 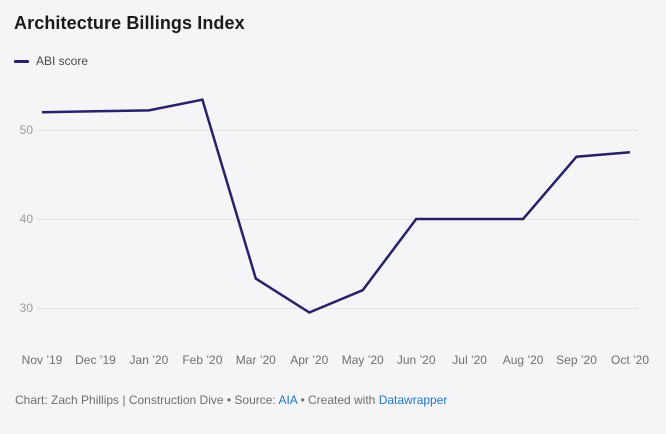 What do you see at coordinates (576, 360) in the screenshot?
I see `x-axis-tick-label: Sep ’20` at bounding box center [576, 360].